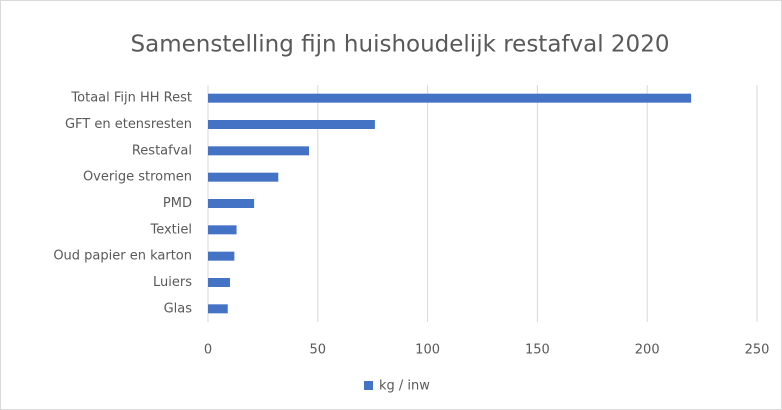 This screenshot has width=782, height=410. Describe the element at coordinates (170, 229) in the screenshot. I see `y-tick-label: Textiel` at that location.